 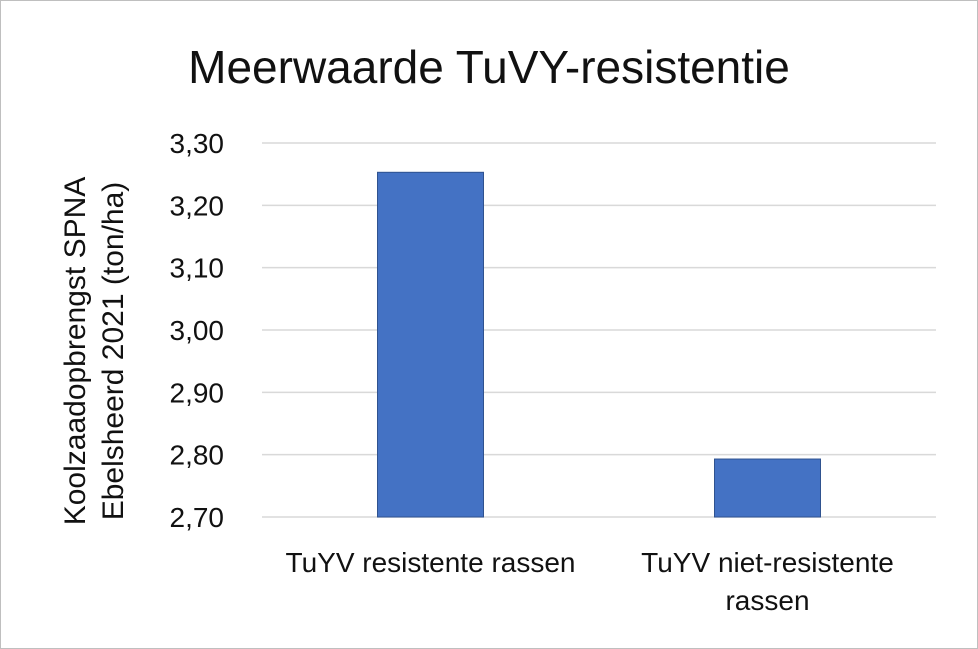 I want to click on y-tick-label: 3,30, so click(x=197, y=143).